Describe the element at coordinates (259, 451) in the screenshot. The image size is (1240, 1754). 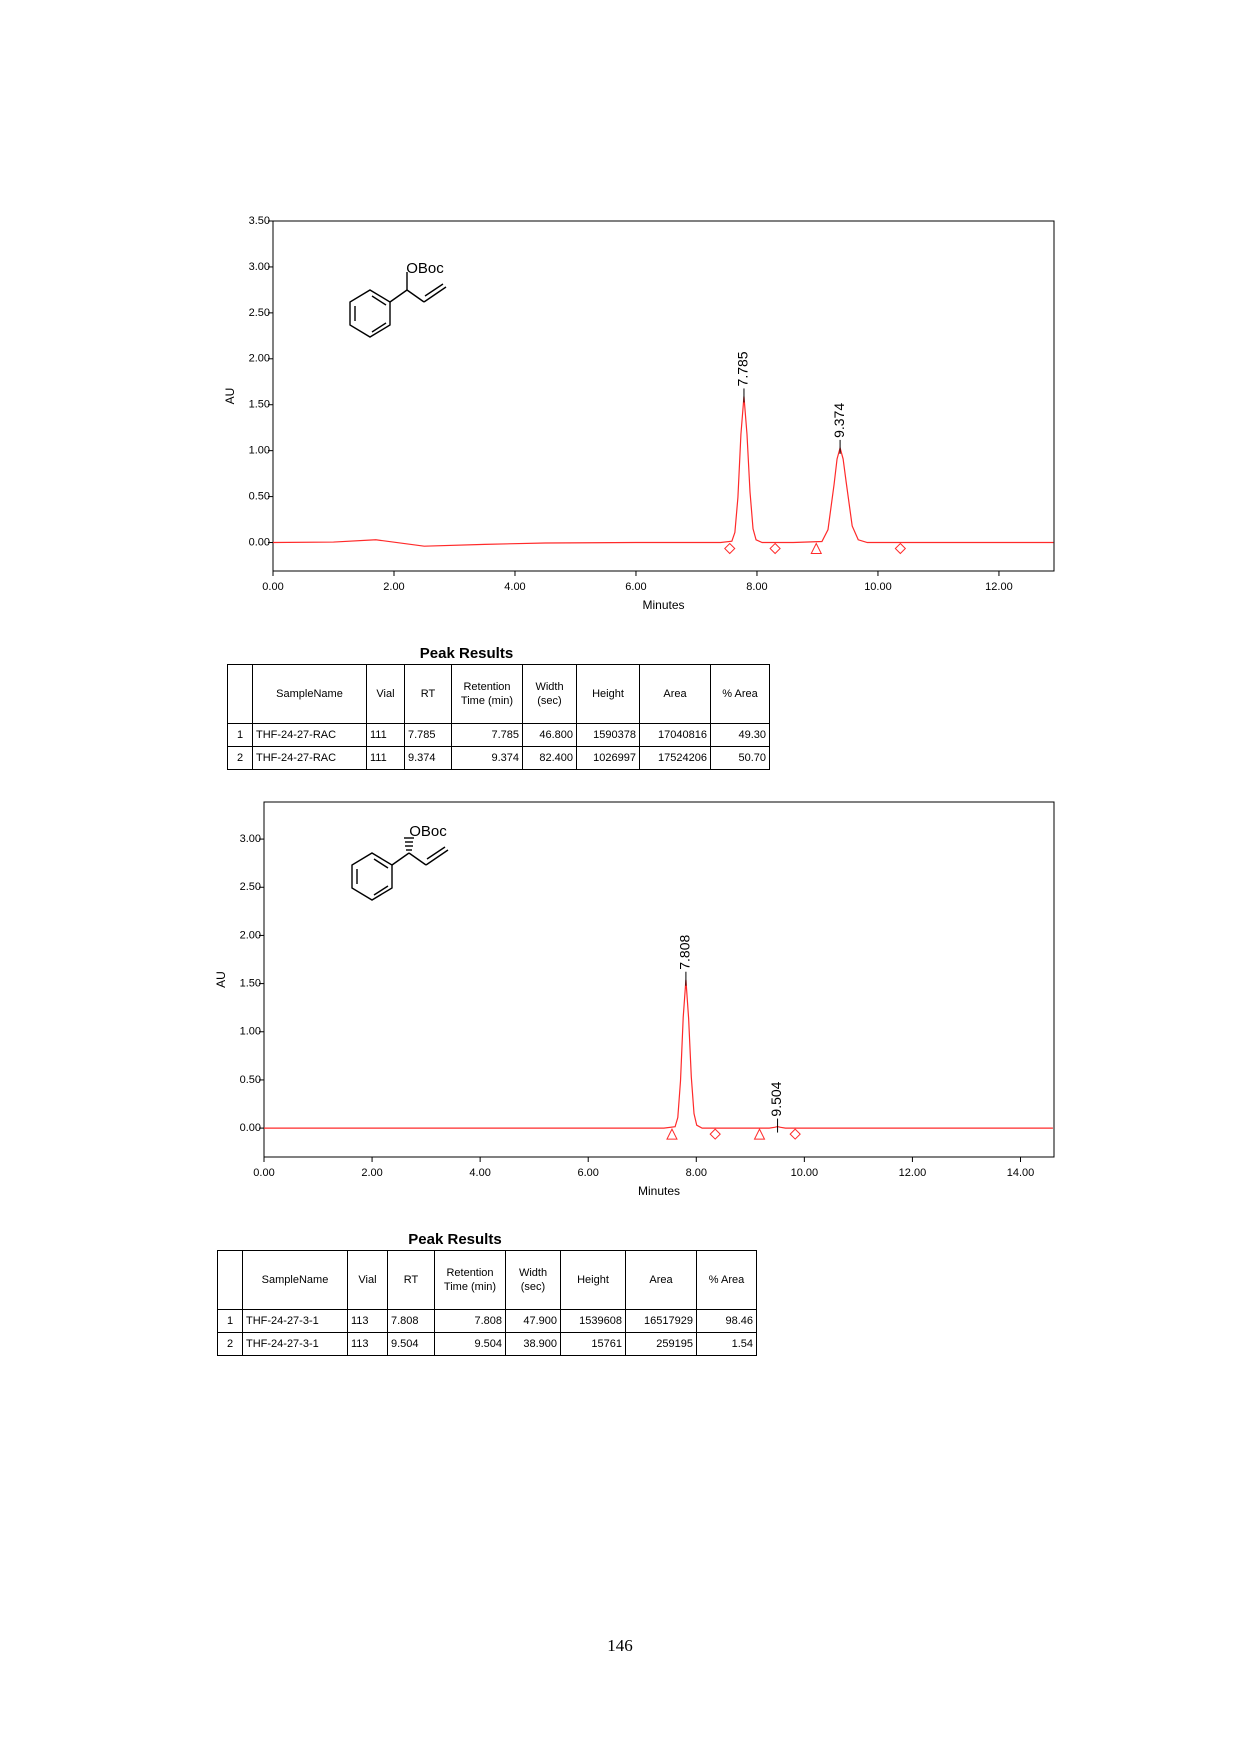
I see `y-tick-label: 1.00` at that location.